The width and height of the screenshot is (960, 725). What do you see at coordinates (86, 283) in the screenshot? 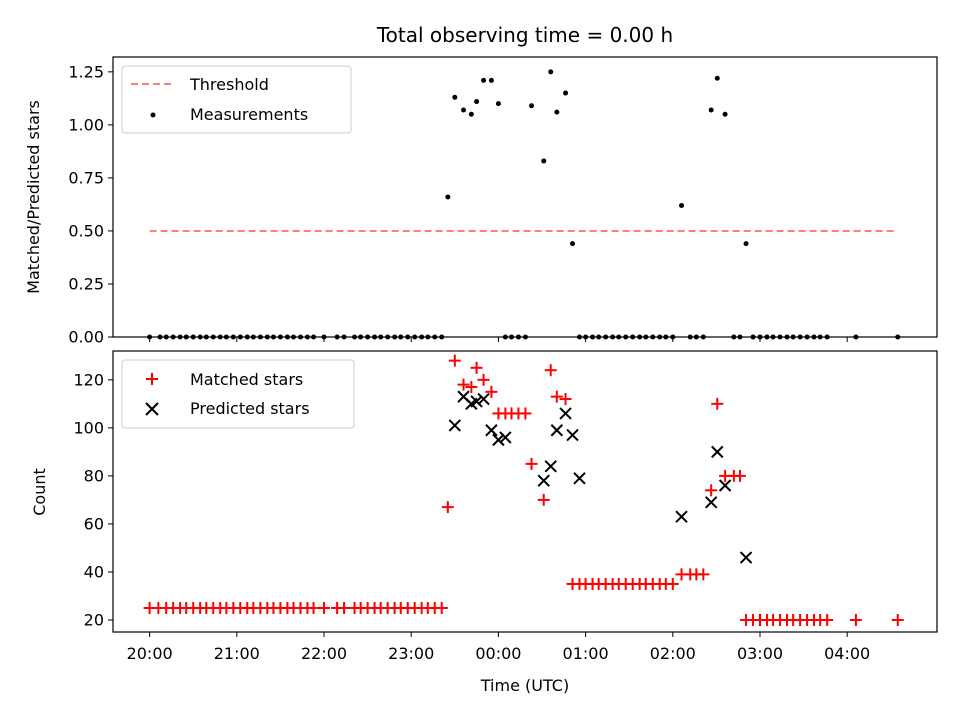
I see `ratio-y-tick-label: 0.25` at bounding box center [86, 283].